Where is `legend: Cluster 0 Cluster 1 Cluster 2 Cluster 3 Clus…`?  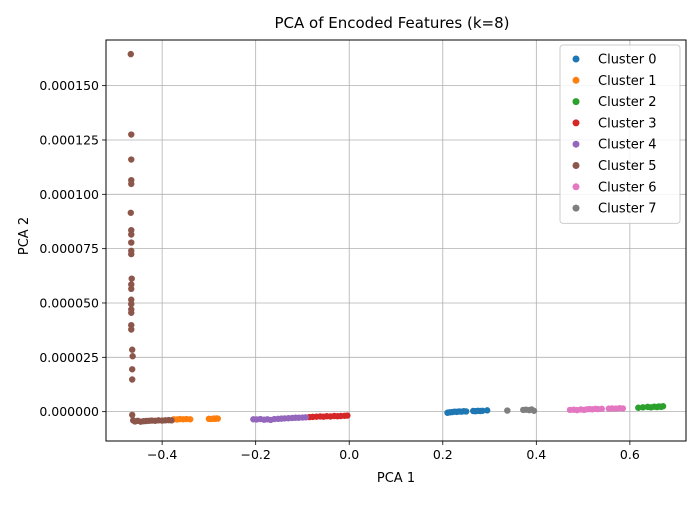 legend: Cluster 0 Cluster 1 Cluster 2 Cluster 3 Clus… is located at coordinates (620, 134).